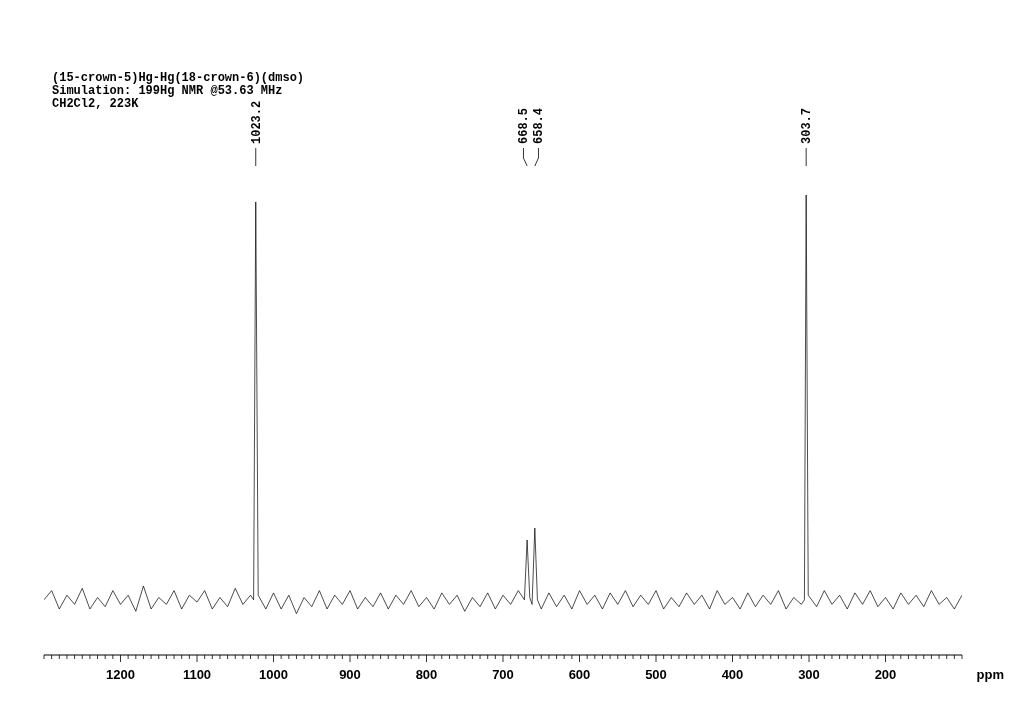  Describe the element at coordinates (197, 674) in the screenshot. I see `x-tick-label: 1100` at that location.